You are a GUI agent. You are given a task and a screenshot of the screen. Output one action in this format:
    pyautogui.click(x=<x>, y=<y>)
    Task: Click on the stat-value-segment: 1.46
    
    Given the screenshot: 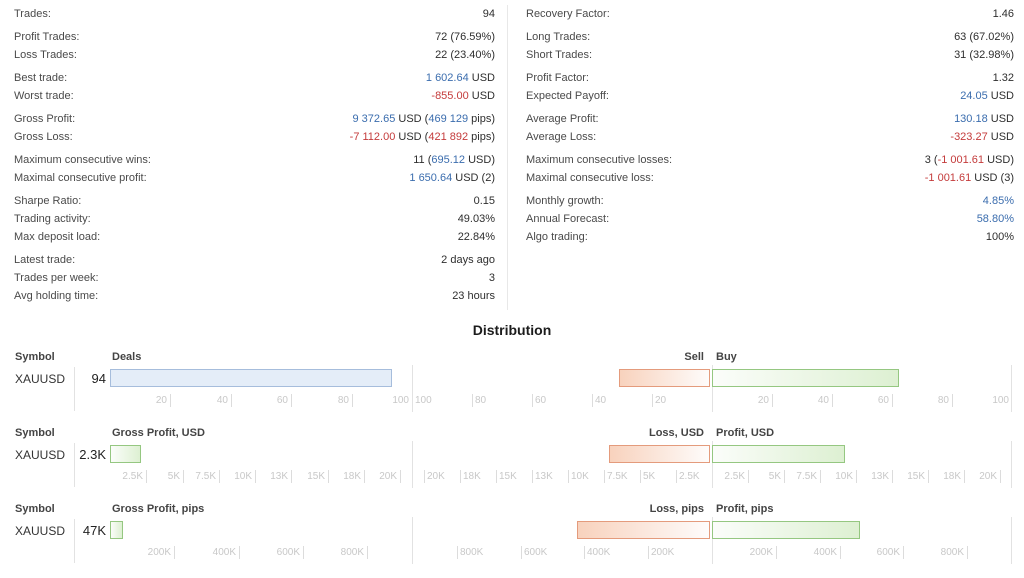 What is the action you would take?
    pyautogui.click(x=1003, y=14)
    